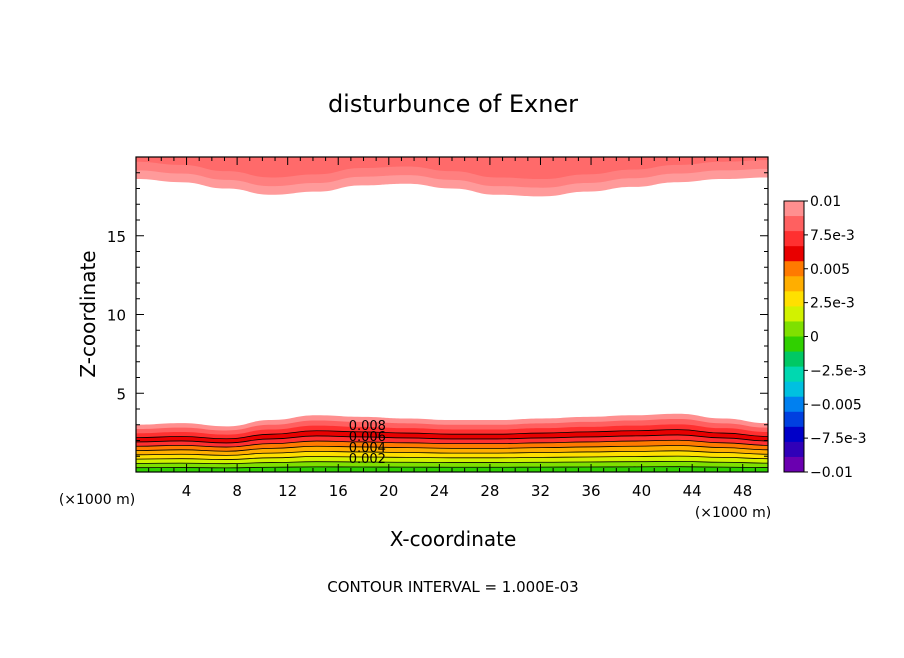 Image resolution: width=904 pixels, height=658 pixels. I want to click on colorbar-label: −0.005, so click(836, 405).